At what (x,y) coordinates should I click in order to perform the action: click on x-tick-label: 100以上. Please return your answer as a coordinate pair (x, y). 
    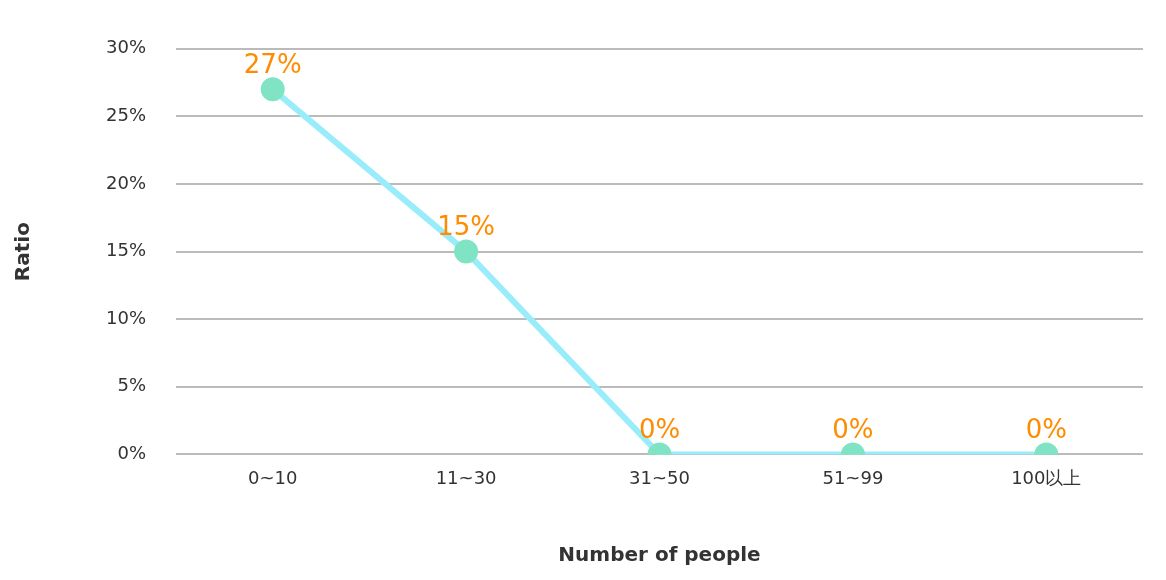
    Looking at the image, I should click on (1046, 477).